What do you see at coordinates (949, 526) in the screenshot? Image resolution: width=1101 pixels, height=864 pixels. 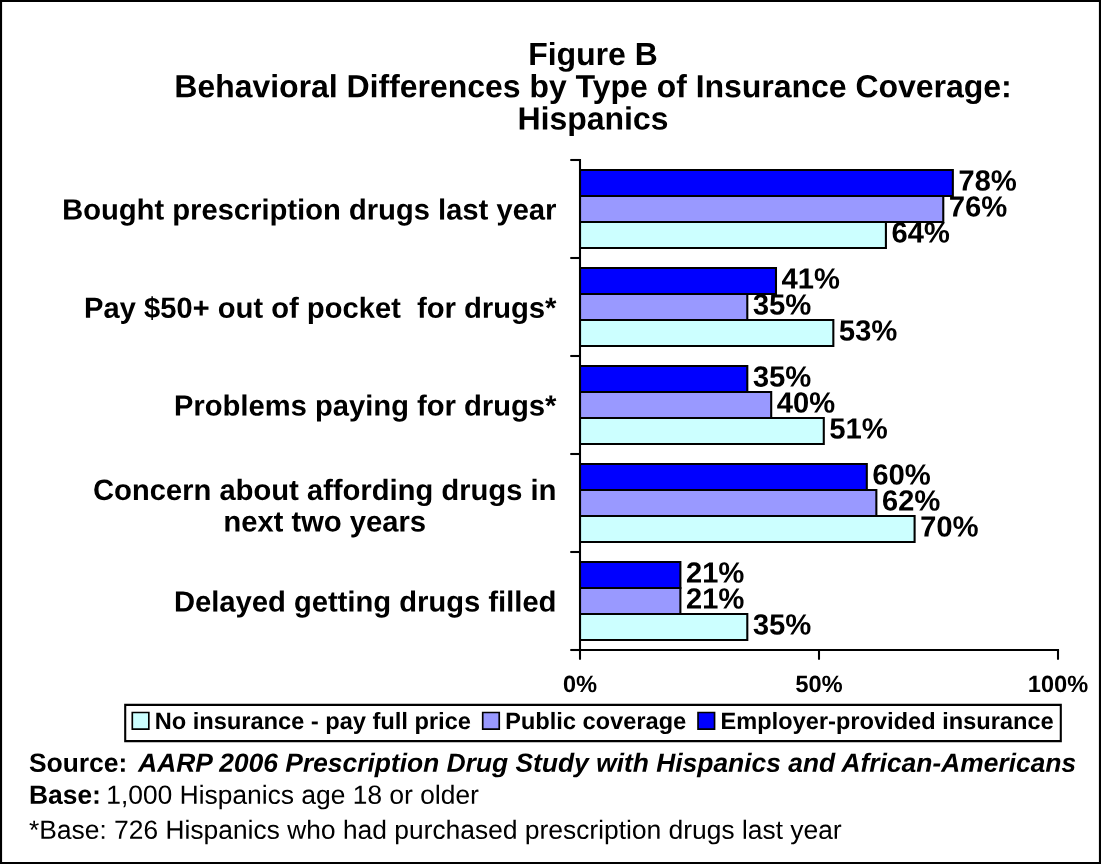 I see `data-label: 70%` at bounding box center [949, 526].